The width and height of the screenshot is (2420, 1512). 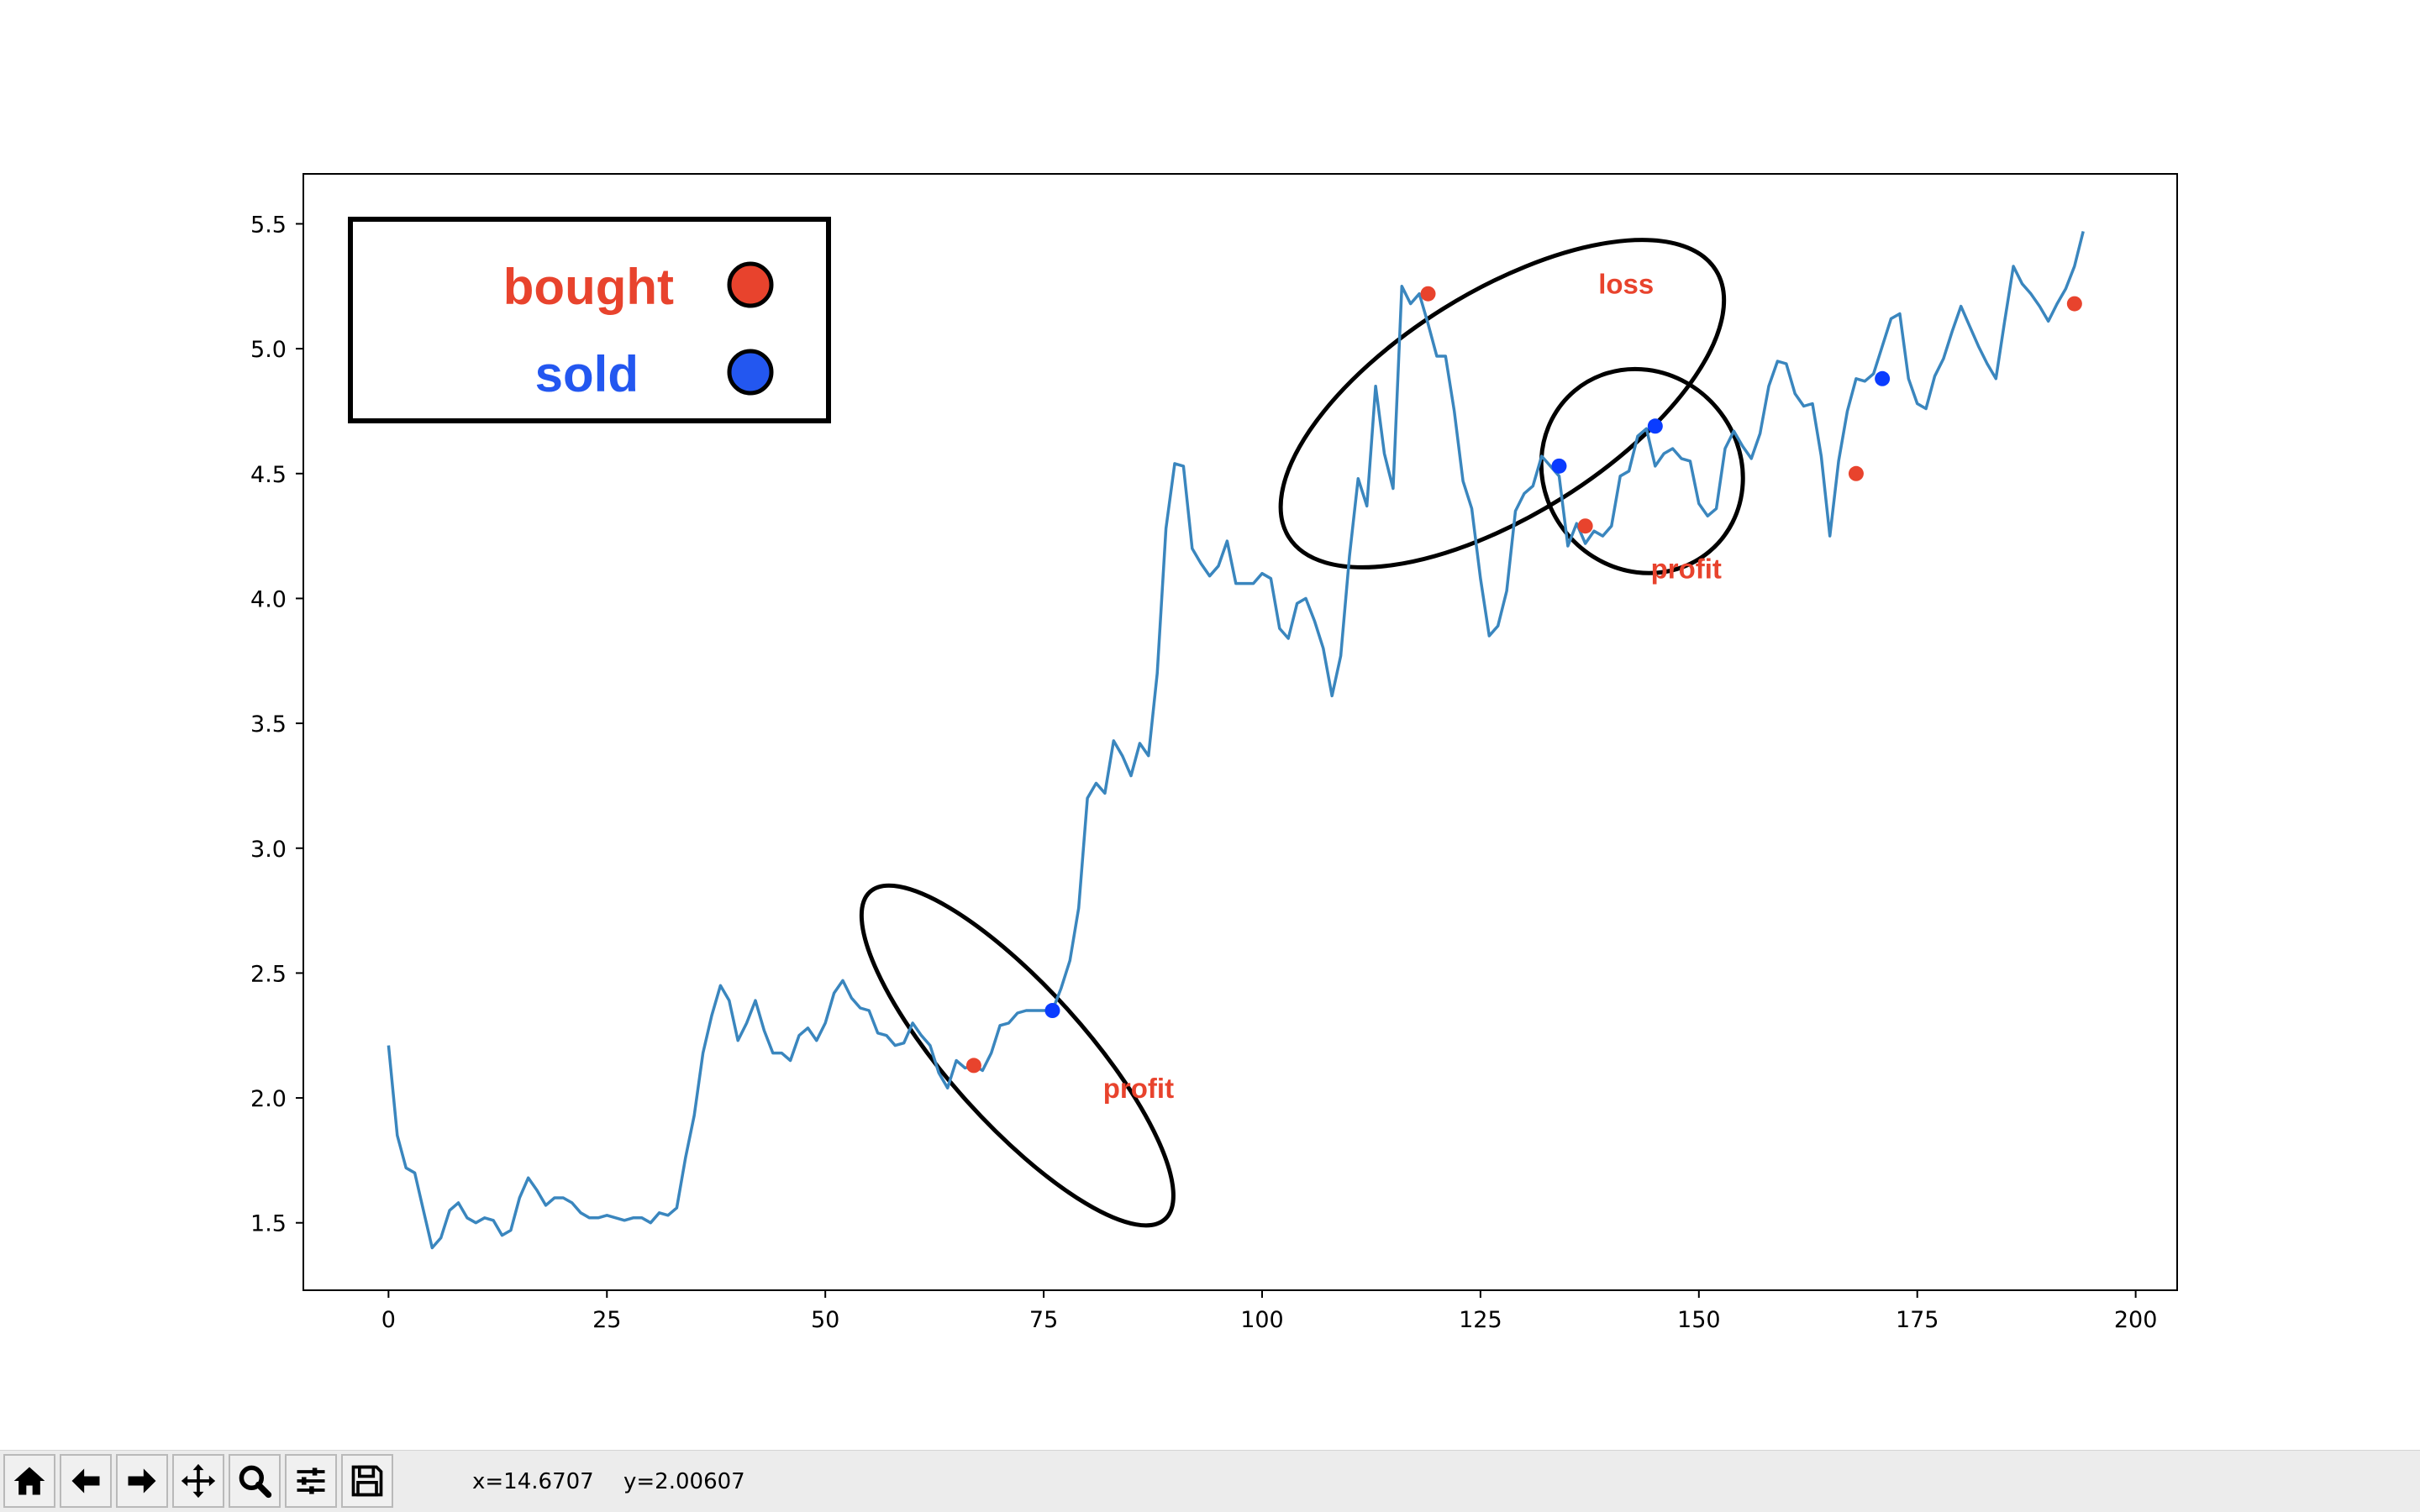 I want to click on legend-label-bought: bought, so click(x=588, y=287).